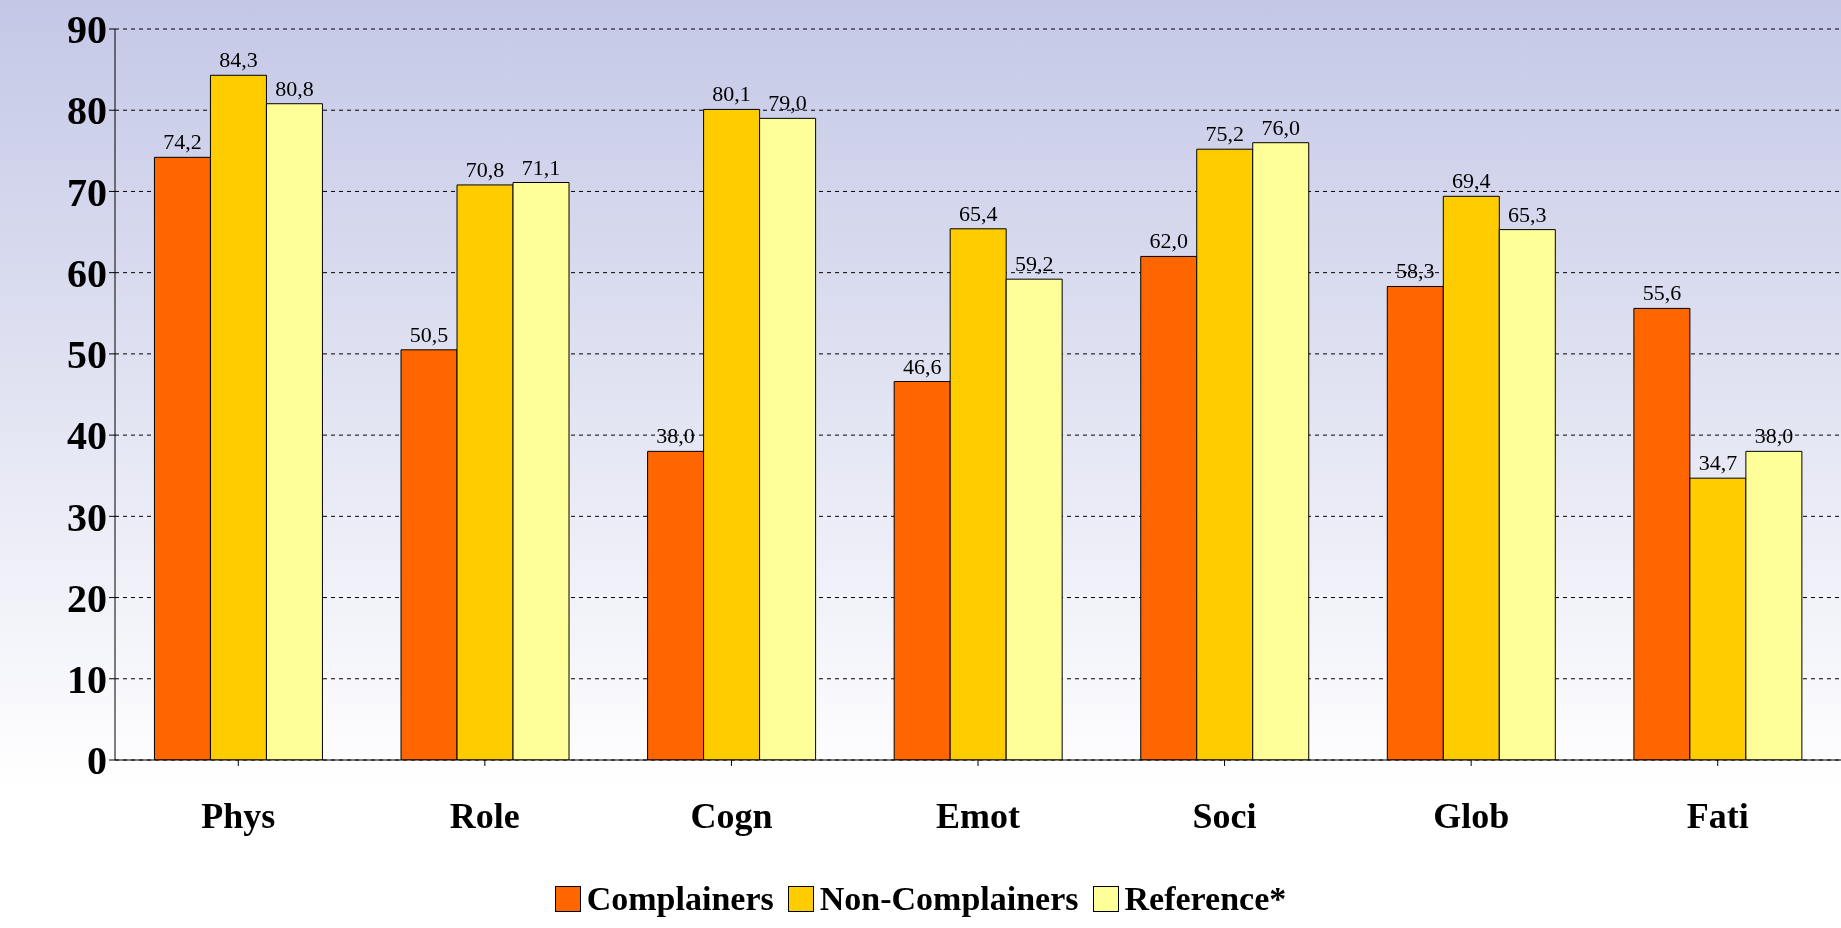  Describe the element at coordinates (1471, 815) in the screenshot. I see `x-tick-label: Glob` at that location.